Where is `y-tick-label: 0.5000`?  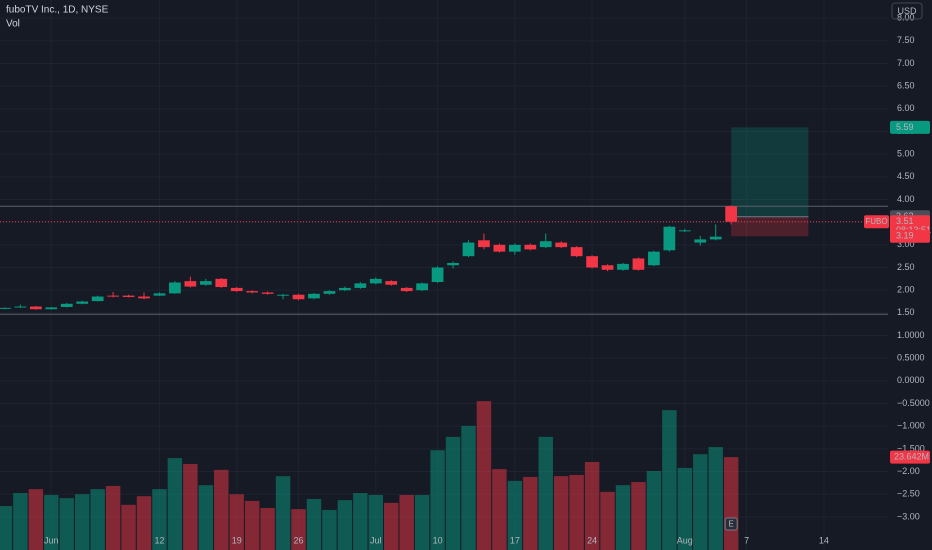
y-tick-label: 0.5000 is located at coordinates (911, 358).